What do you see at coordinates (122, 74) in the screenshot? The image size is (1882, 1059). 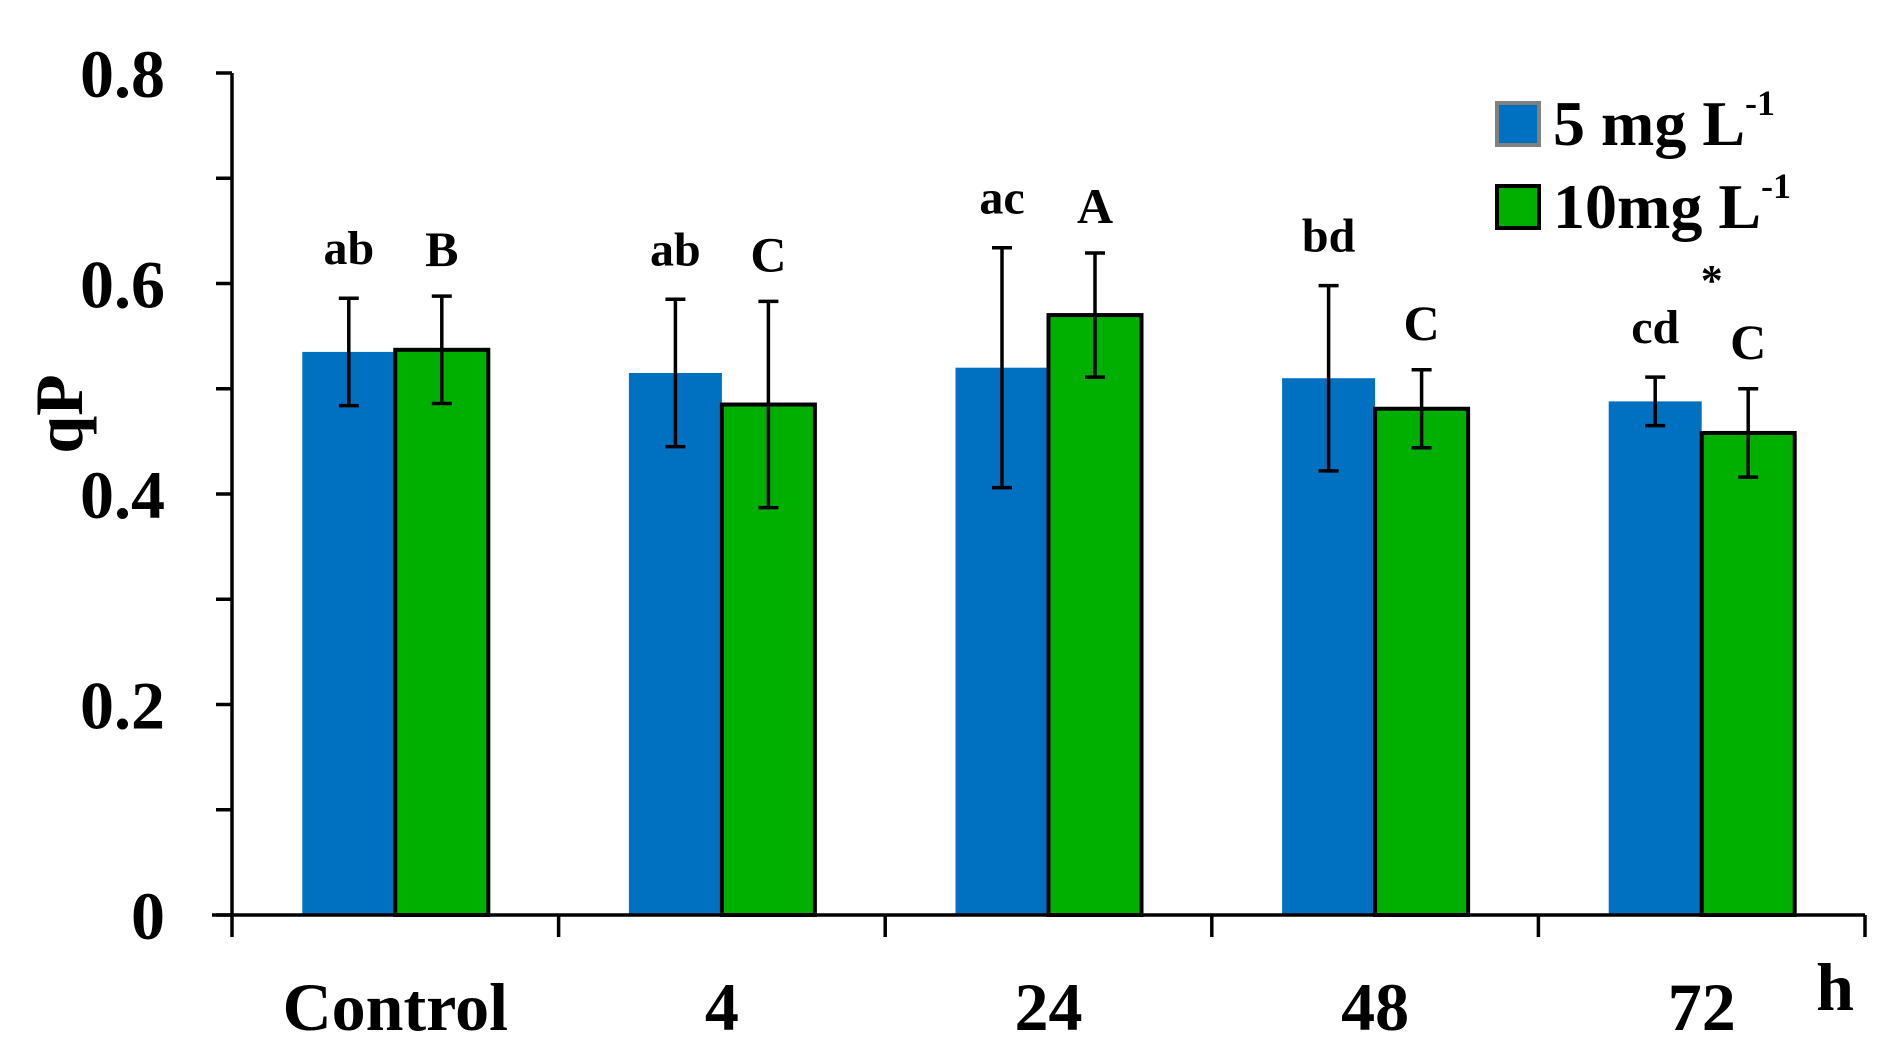 I see `y-tick-label: 0.8` at bounding box center [122, 74].